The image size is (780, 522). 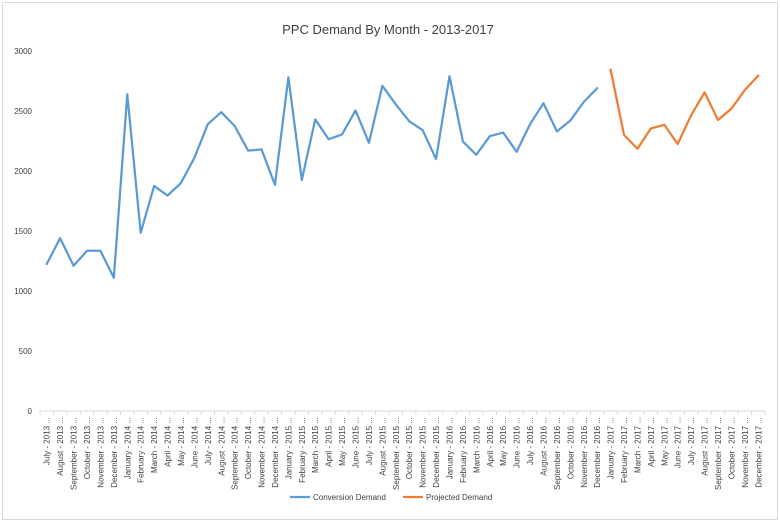 I want to click on legend: Conversion Demand Projected Demand, so click(x=391, y=497).